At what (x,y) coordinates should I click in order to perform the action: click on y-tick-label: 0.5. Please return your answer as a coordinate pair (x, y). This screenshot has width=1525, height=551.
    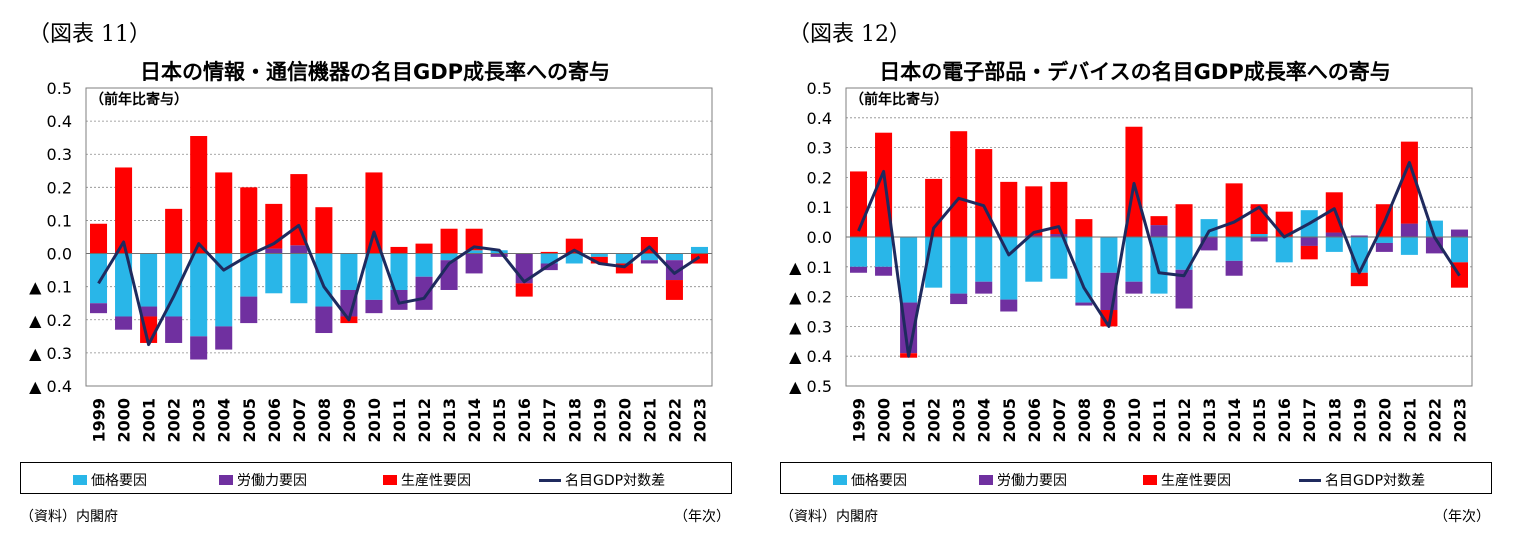
    Looking at the image, I should click on (819, 88).